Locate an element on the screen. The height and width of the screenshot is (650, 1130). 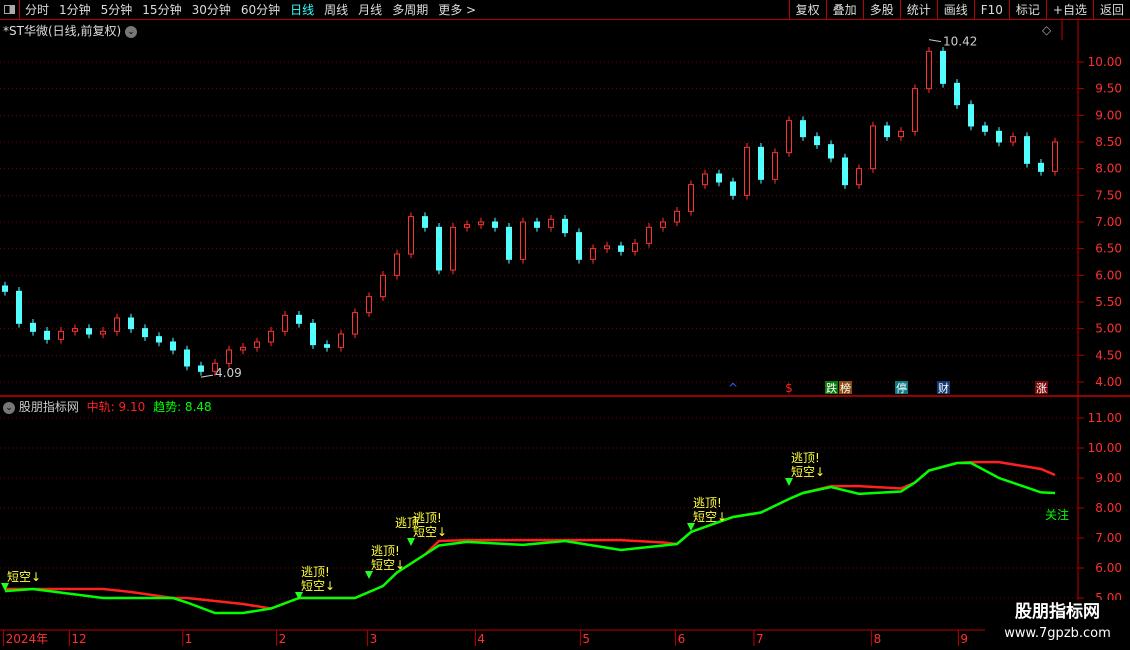
price-tick-label: 7.50 is located at coordinates (1108, 195).